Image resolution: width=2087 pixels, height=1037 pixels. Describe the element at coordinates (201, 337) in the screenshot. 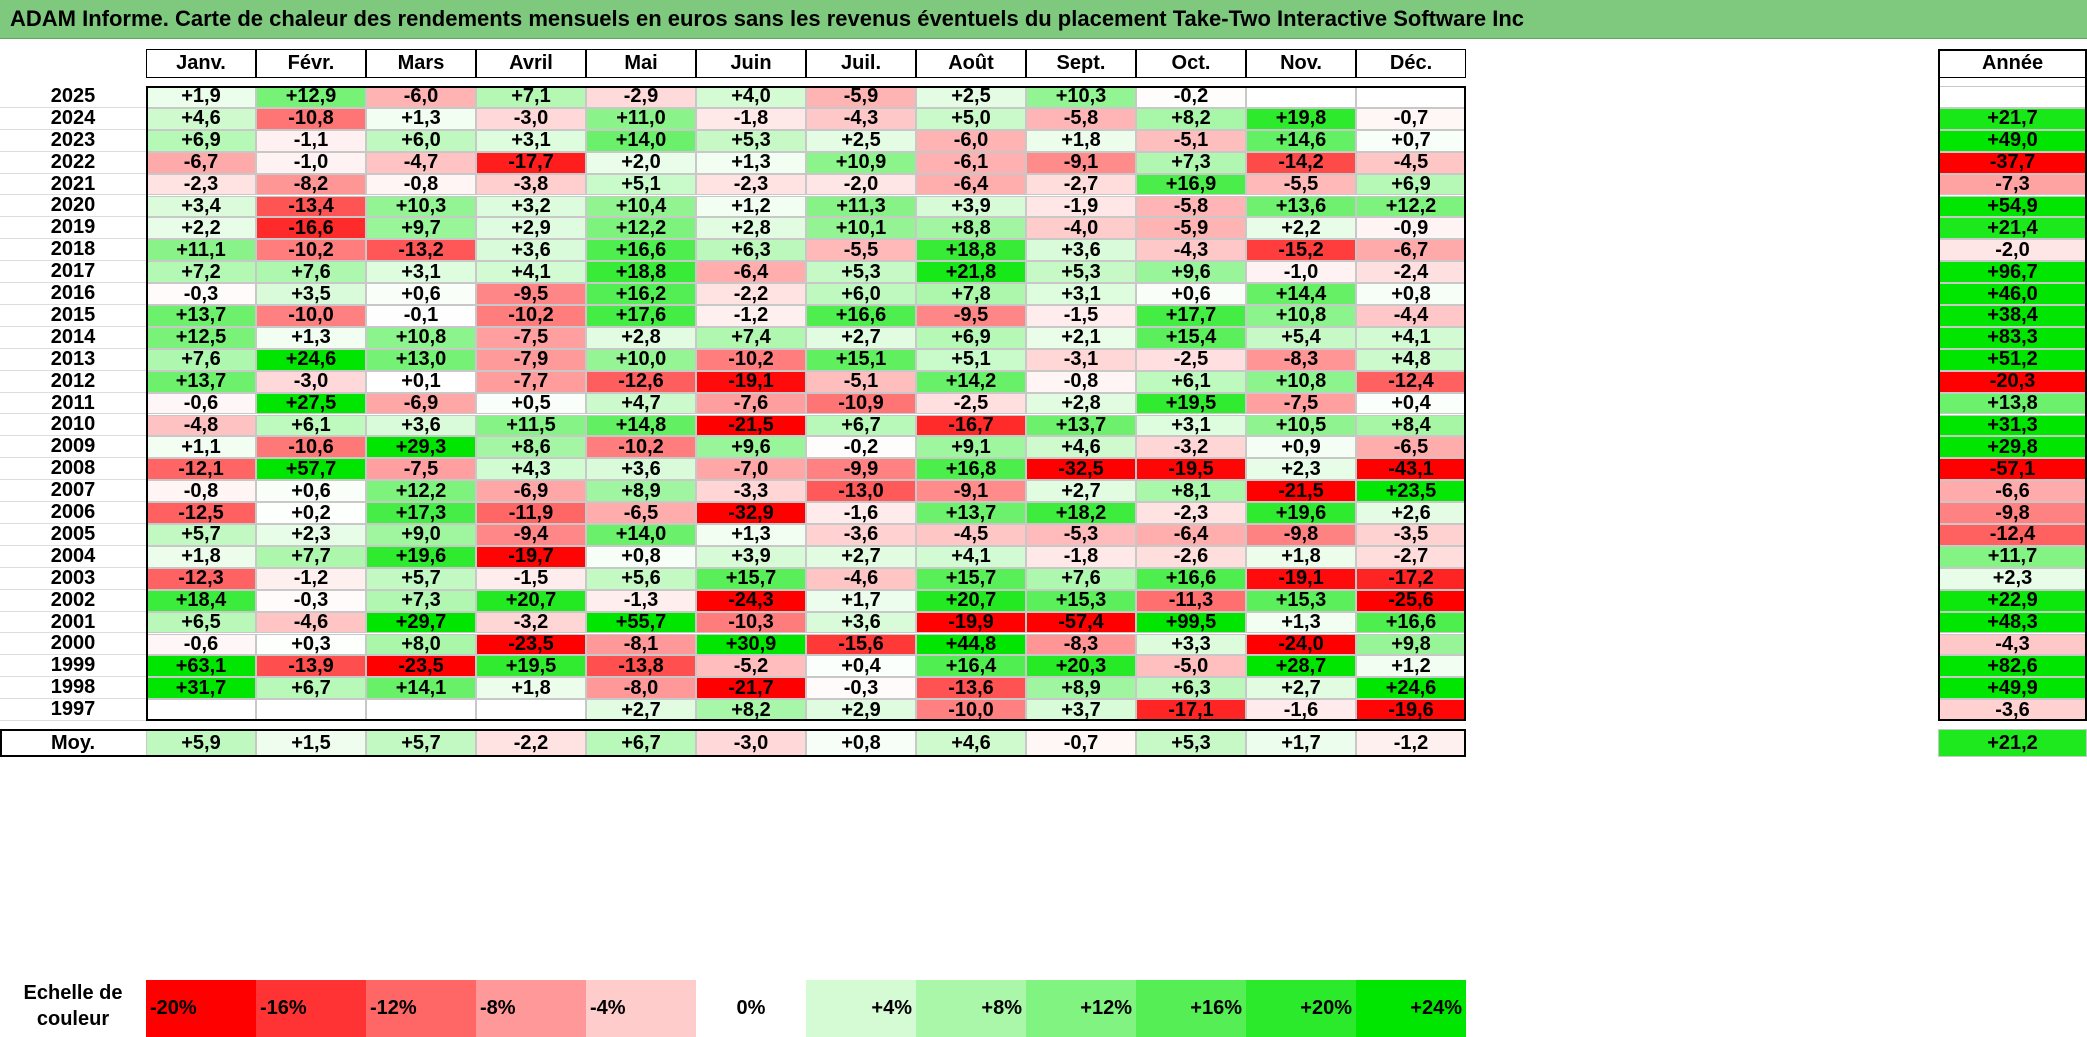

I see `heatmap-cell: +12,5` at that location.